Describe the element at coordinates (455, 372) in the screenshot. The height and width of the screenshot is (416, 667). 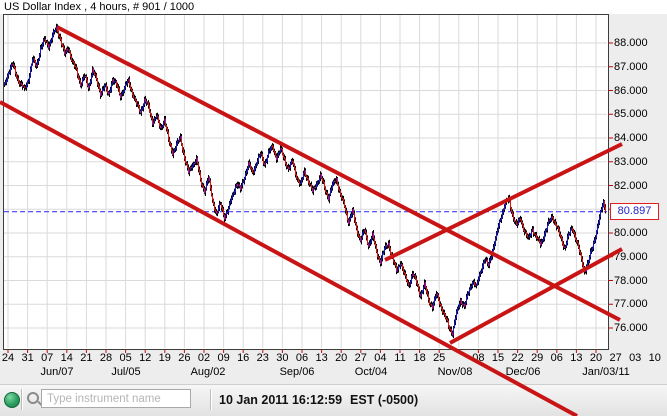
I see `x-axis-month-label: Nov/08` at that location.